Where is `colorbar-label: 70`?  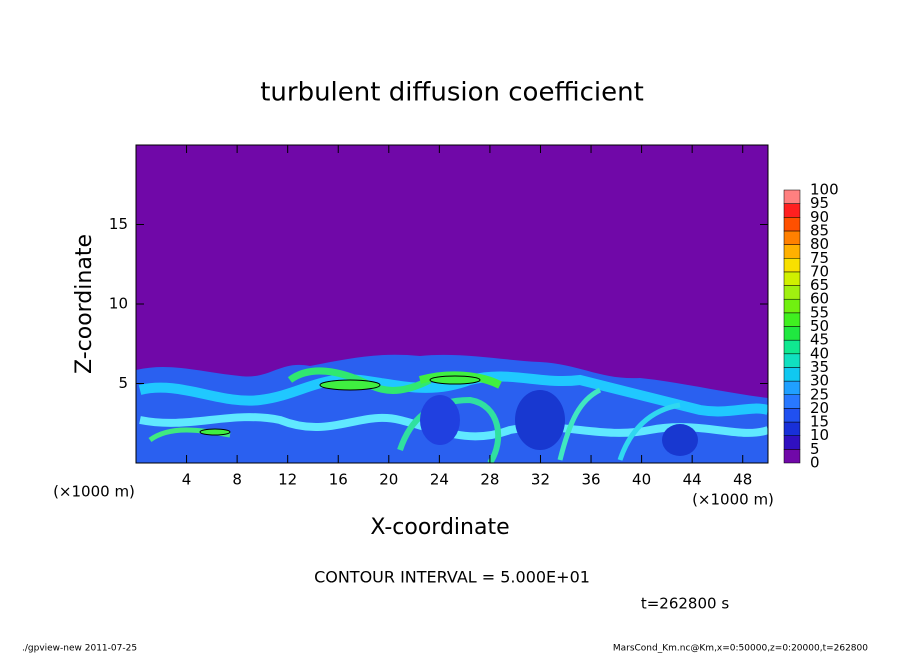 colorbar-label: 70 is located at coordinates (819, 271).